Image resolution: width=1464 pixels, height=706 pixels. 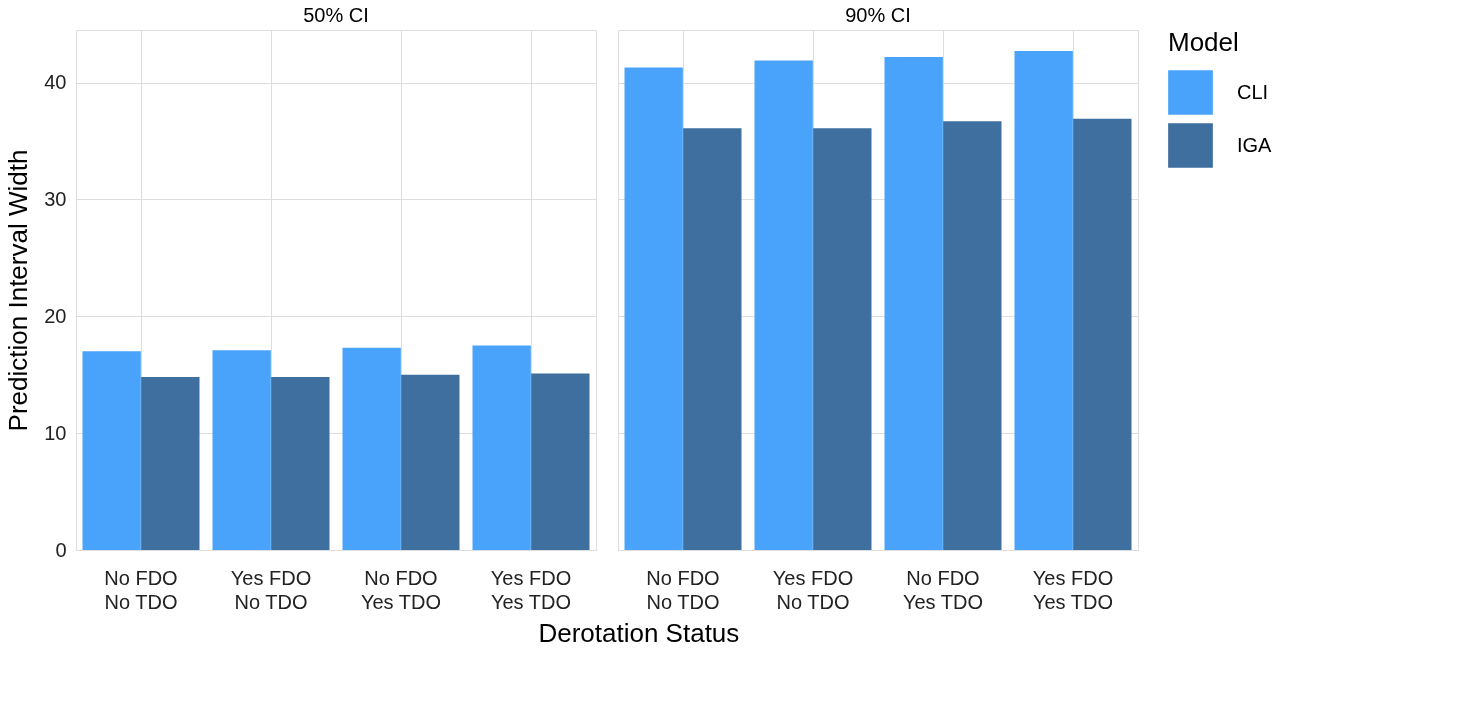 What do you see at coordinates (878, 15) in the screenshot?
I see `chart-title: 90% CI` at bounding box center [878, 15].